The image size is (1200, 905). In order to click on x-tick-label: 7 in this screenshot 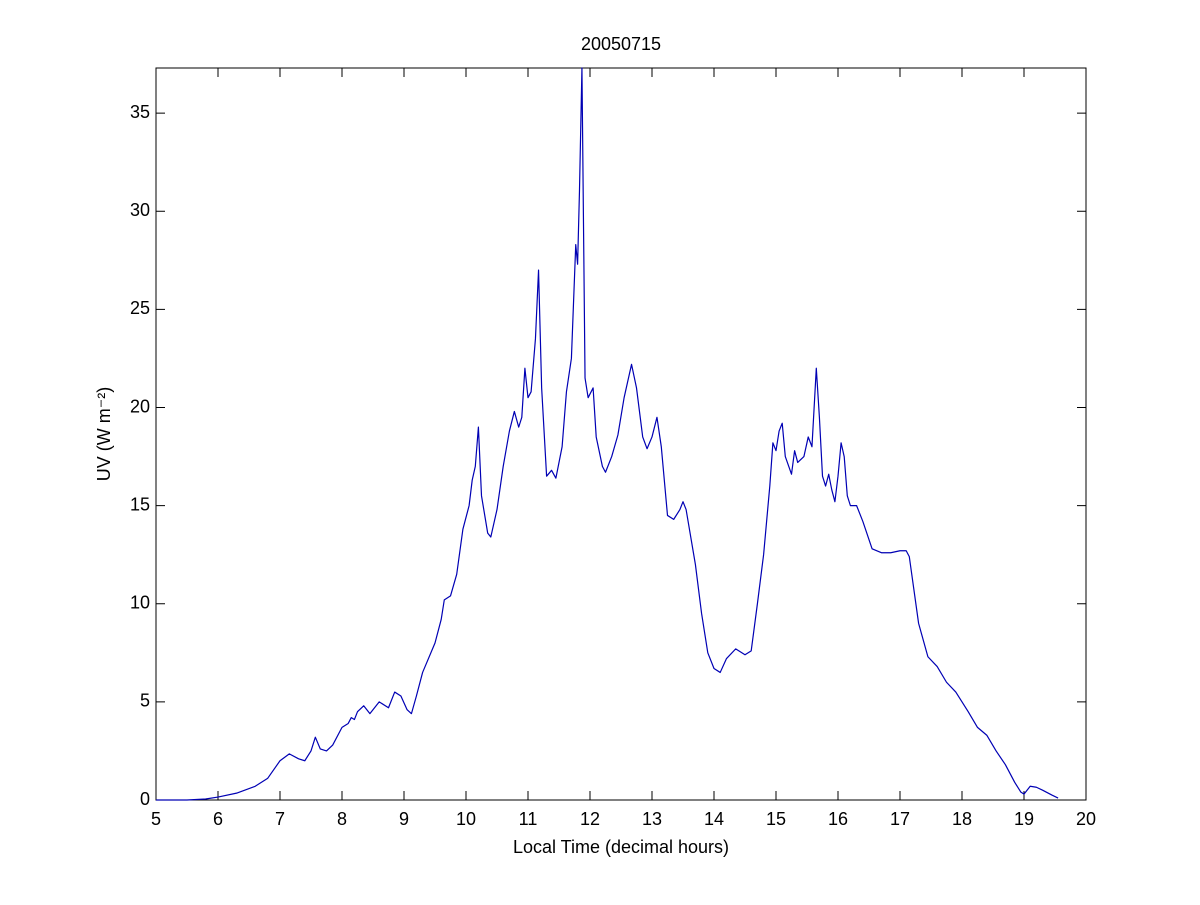, I will do `click(280, 819)`.